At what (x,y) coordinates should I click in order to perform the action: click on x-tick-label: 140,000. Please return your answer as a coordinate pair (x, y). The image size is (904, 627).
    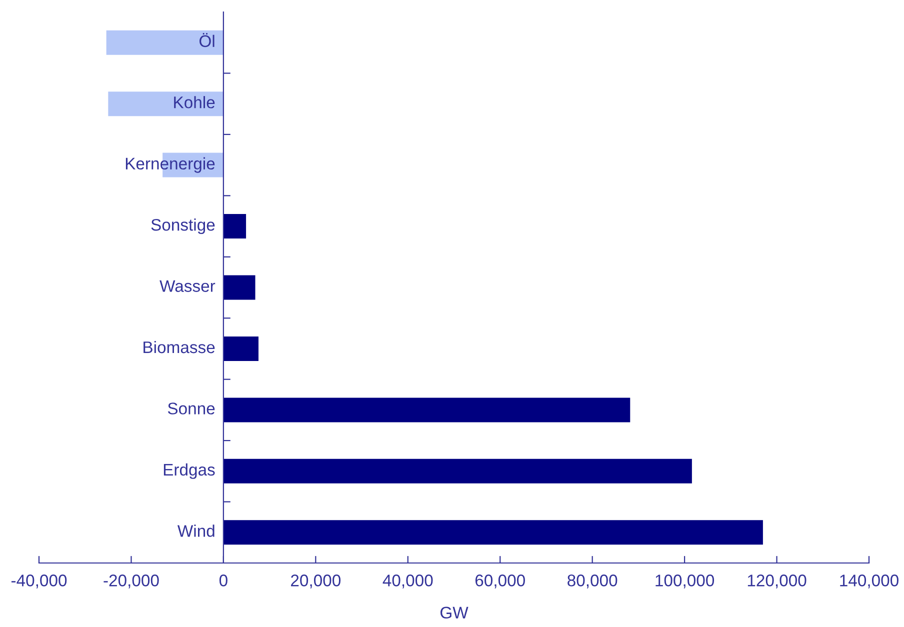
    Looking at the image, I should click on (869, 581).